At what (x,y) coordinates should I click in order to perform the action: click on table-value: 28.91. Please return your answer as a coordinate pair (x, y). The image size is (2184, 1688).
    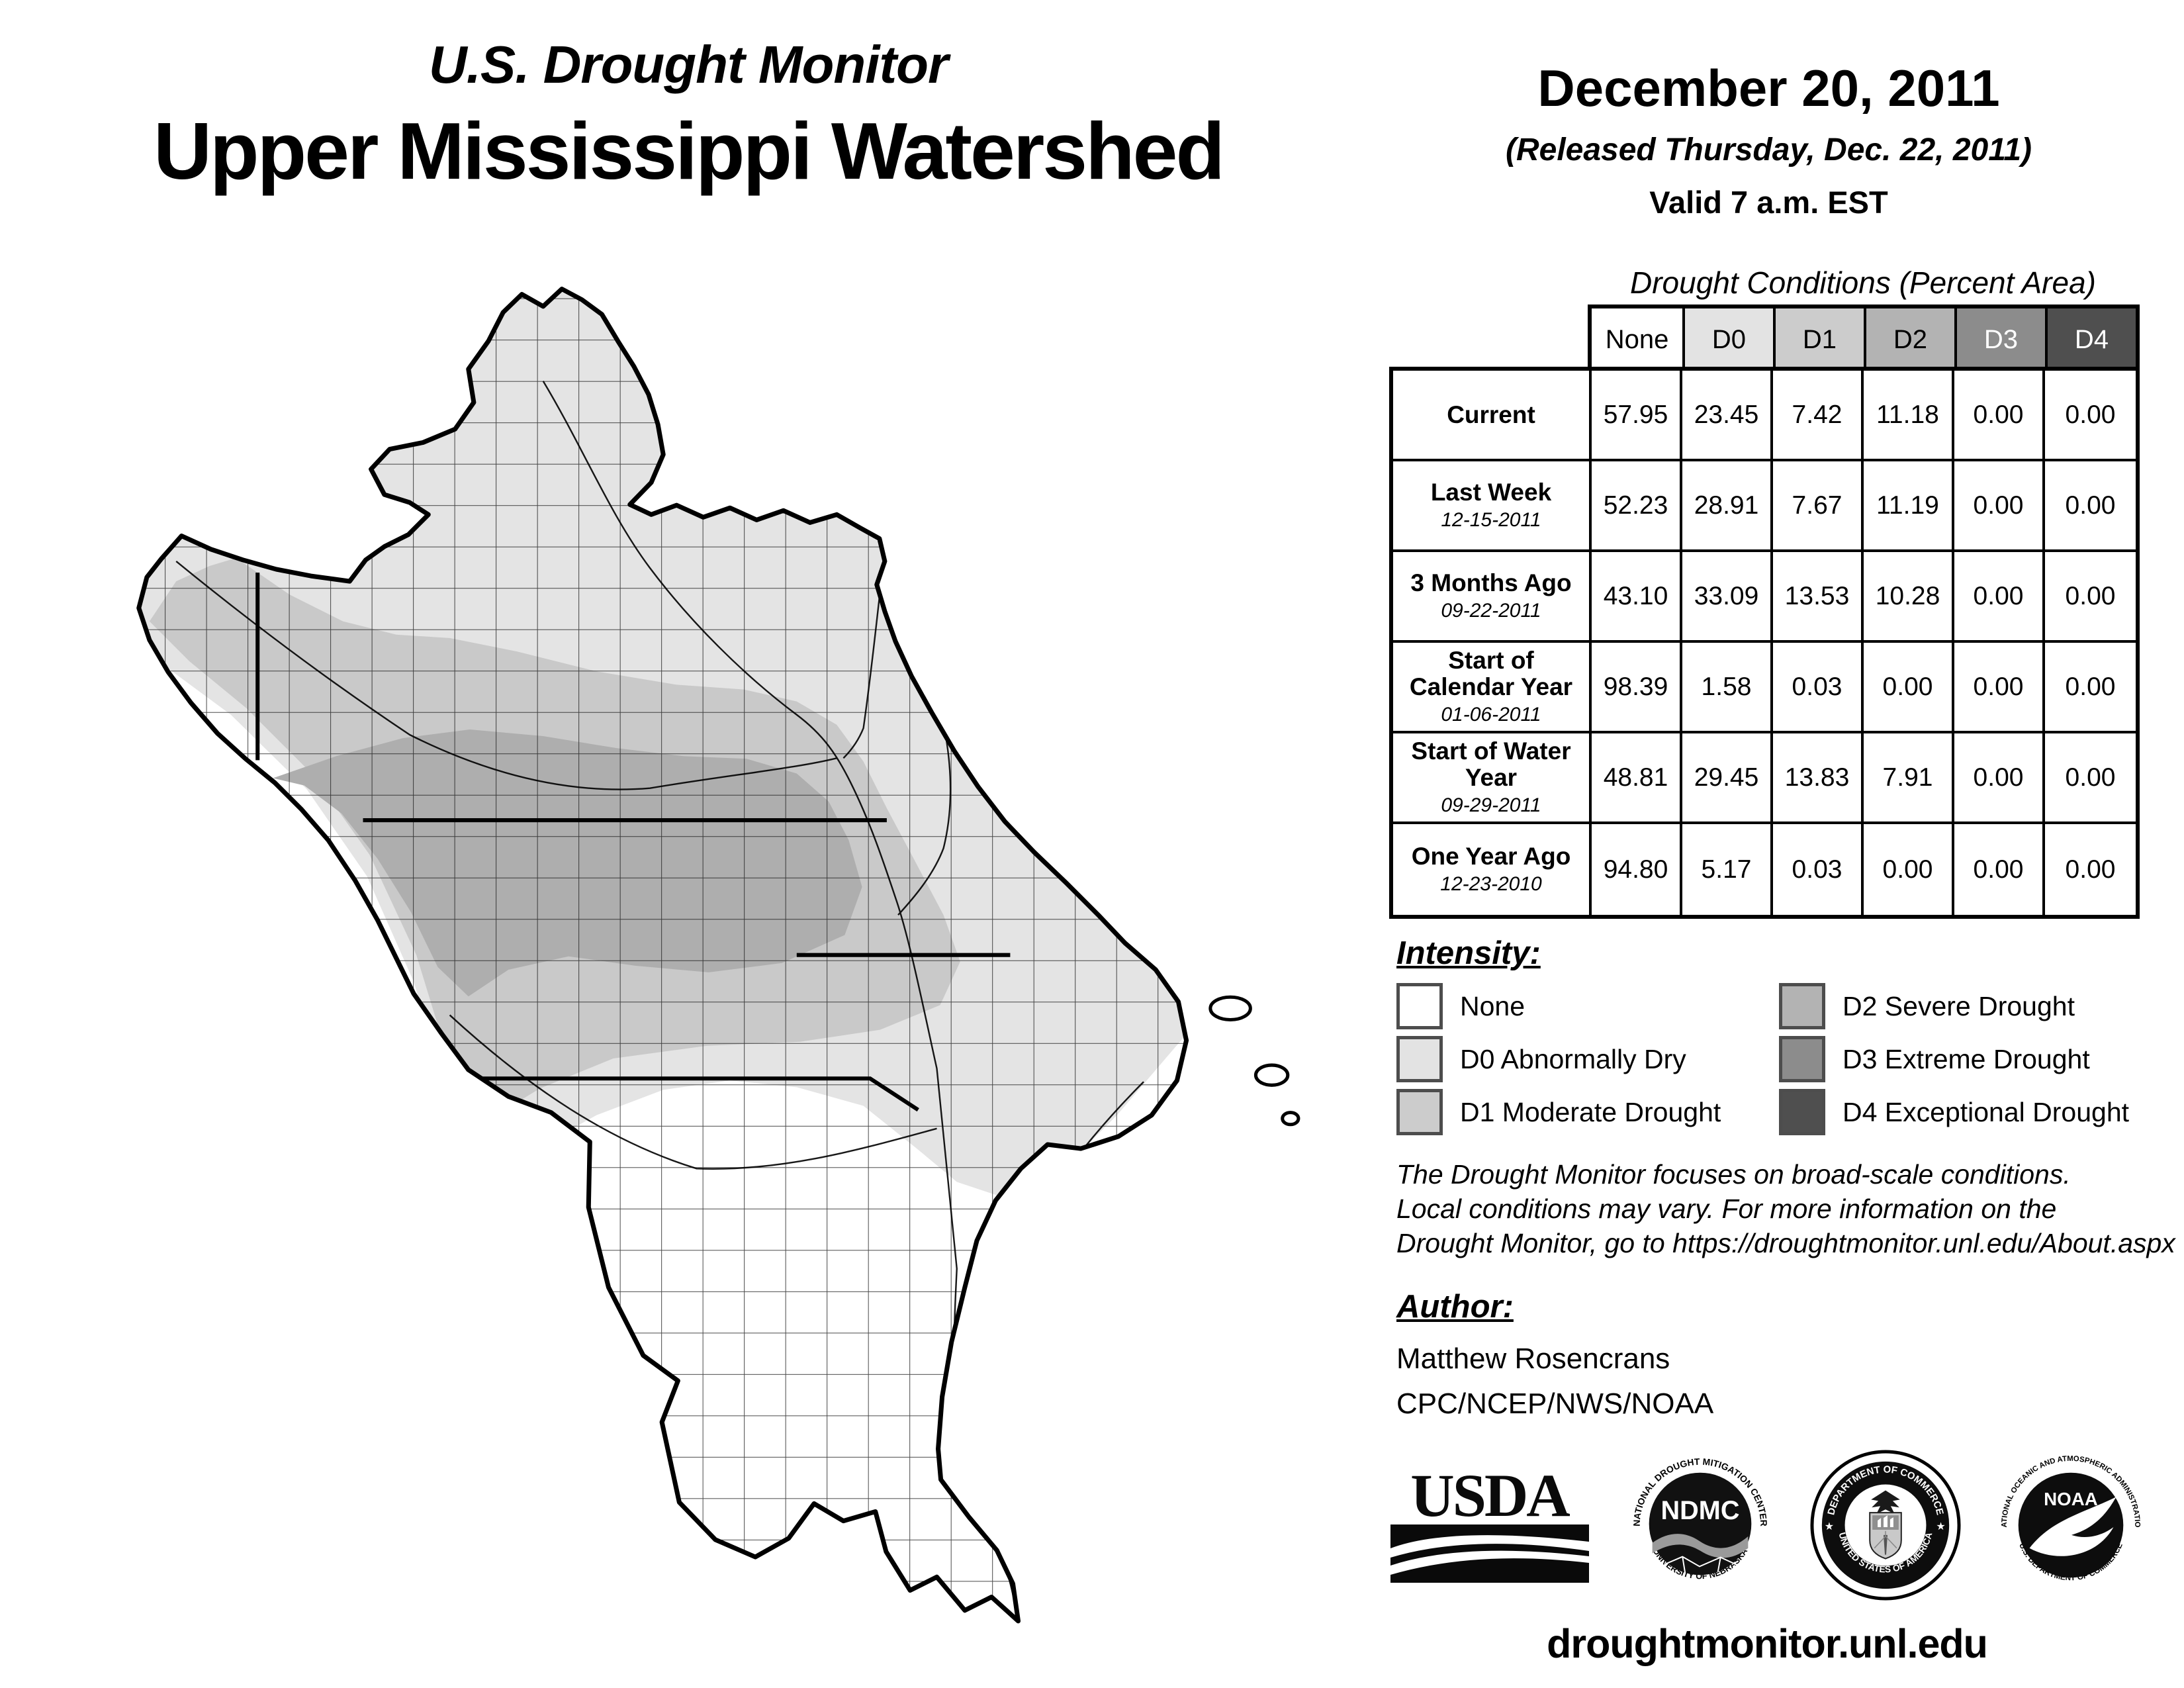
    Looking at the image, I should click on (1727, 506).